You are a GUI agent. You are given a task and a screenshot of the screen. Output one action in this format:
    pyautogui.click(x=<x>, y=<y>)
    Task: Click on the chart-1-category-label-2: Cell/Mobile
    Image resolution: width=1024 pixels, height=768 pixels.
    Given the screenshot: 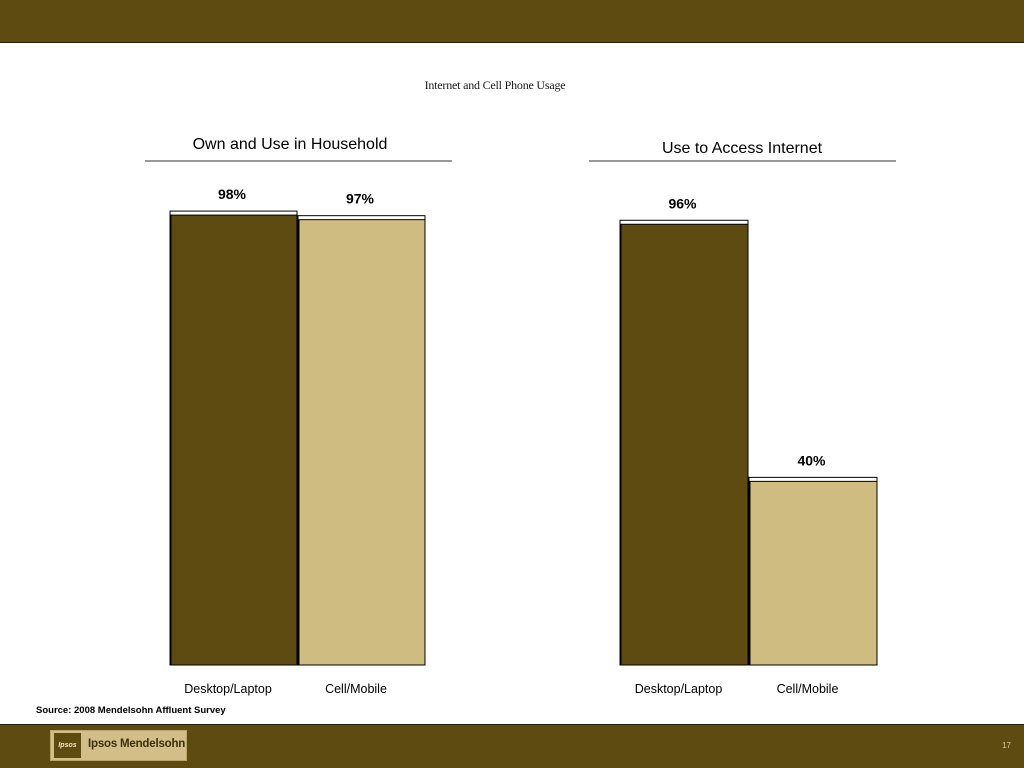 What is the action you would take?
    pyautogui.click(x=356, y=689)
    